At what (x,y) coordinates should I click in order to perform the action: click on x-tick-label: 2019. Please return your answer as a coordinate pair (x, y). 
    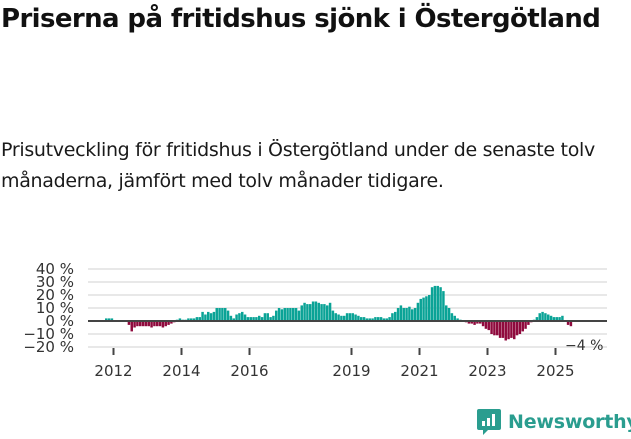
    Looking at the image, I should click on (351, 371).